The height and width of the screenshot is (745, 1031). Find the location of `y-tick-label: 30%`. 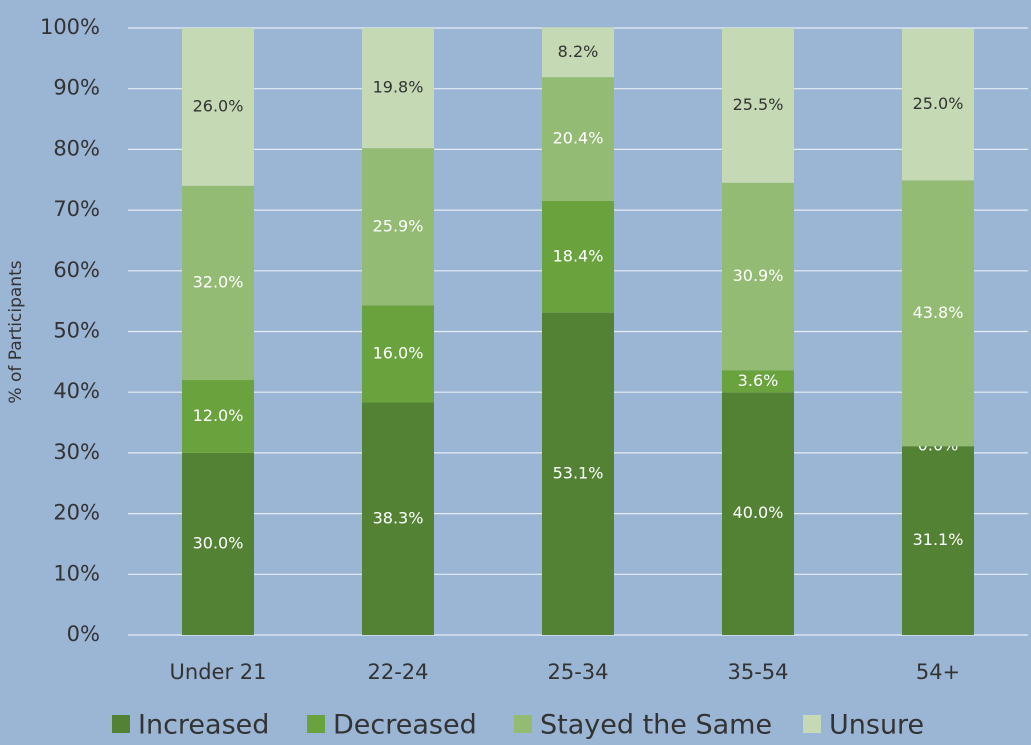

y-tick-label: 30% is located at coordinates (76, 452).